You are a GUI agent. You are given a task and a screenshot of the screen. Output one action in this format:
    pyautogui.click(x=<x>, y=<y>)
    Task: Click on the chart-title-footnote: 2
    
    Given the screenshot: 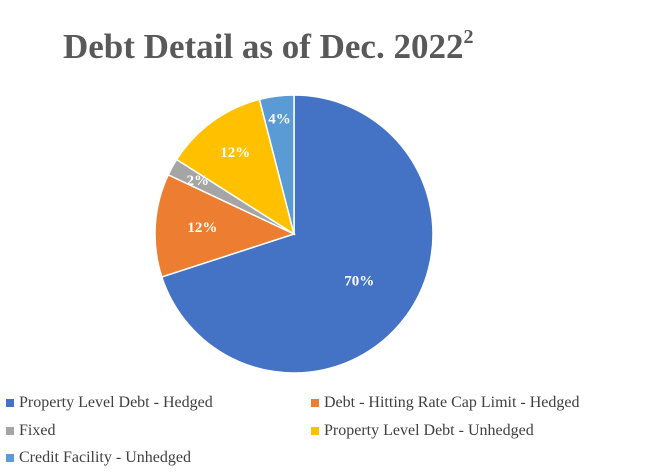 What is the action you would take?
    pyautogui.click(x=468, y=37)
    